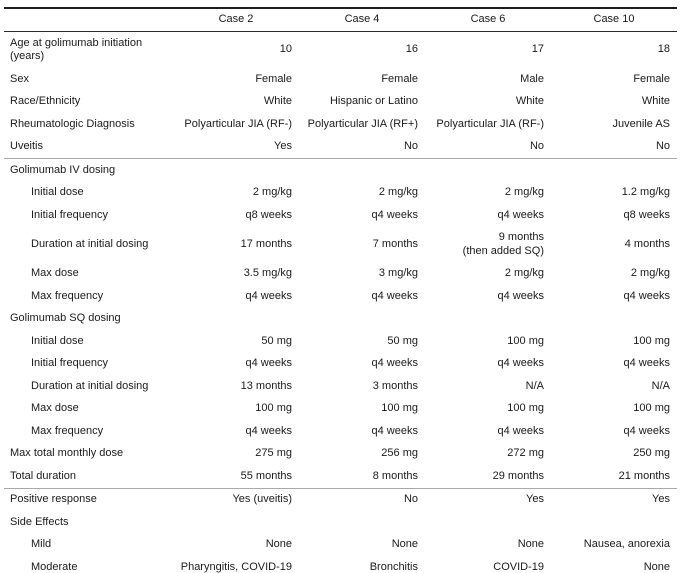  I want to click on row-label: Max frequency, so click(67, 295).